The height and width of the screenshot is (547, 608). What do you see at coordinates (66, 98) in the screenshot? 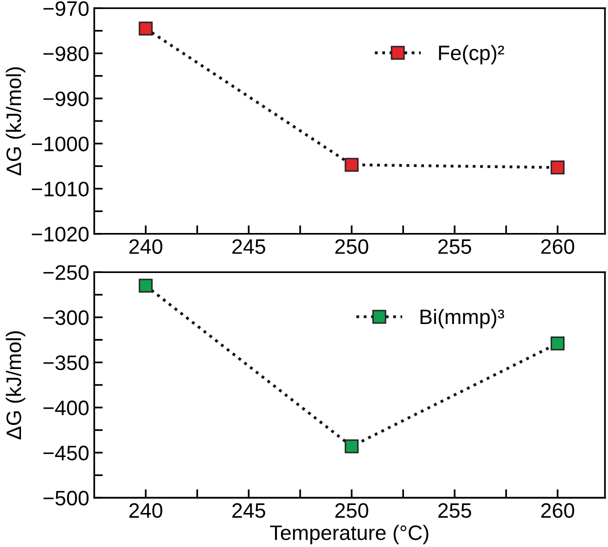
I see `y-tick-label: −990` at bounding box center [66, 98].